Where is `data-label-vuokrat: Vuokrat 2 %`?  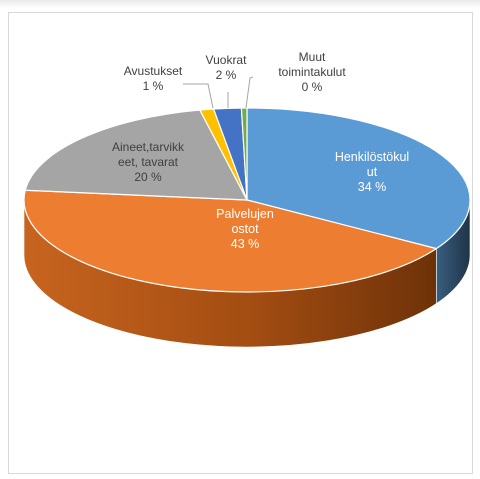
data-label-vuokrat: Vuokrat 2 % is located at coordinates (227, 67).